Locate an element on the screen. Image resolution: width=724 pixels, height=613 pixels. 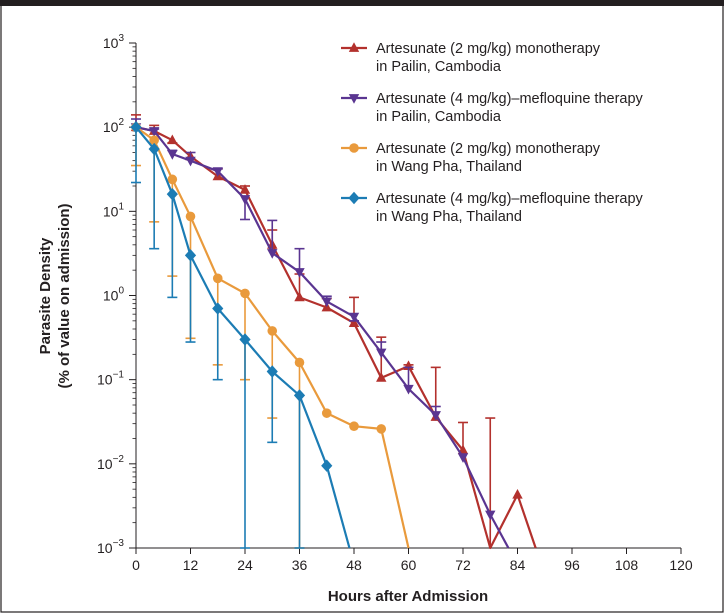
y-axis-subtitle: (% of value on admission) is located at coordinates (64, 295).